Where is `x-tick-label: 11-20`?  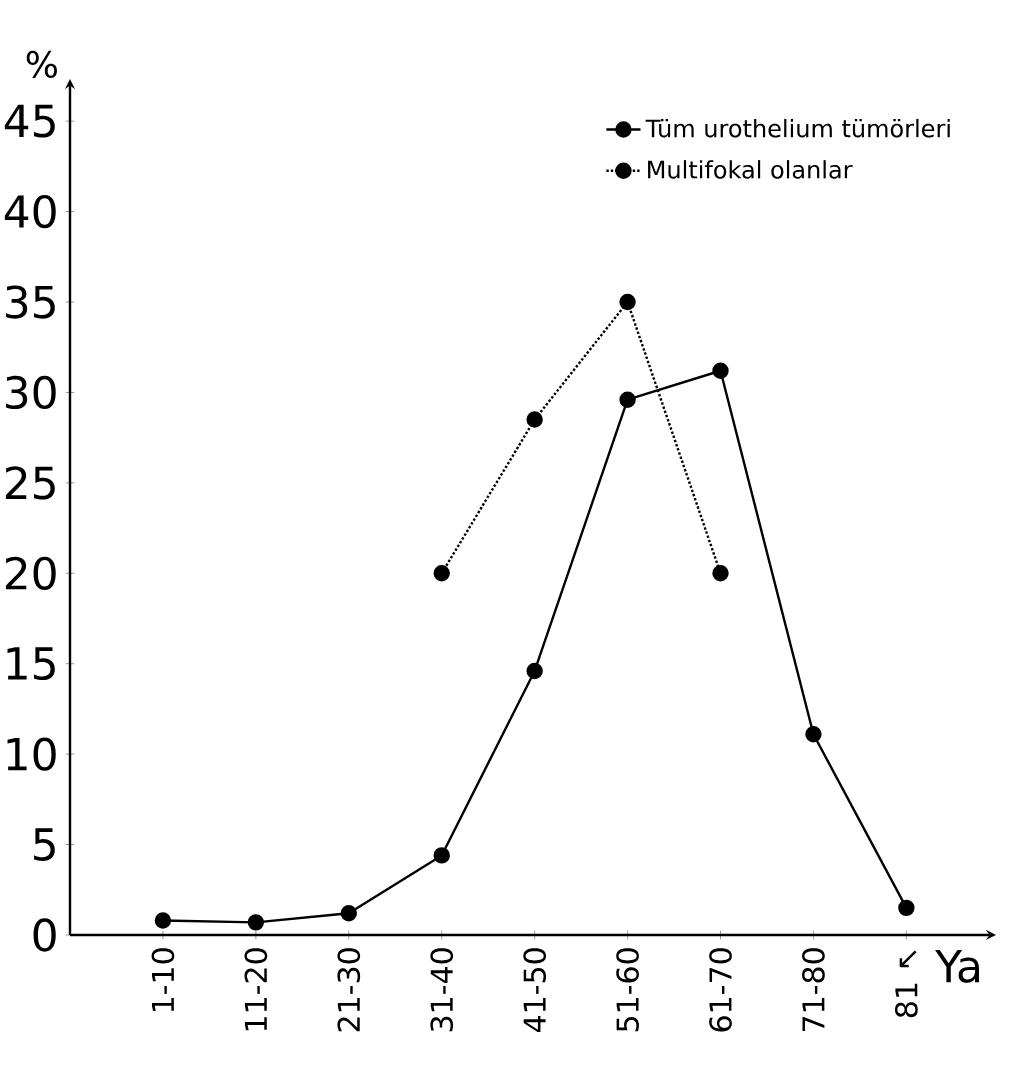
x-tick-label: 11-20 is located at coordinates (256, 989).